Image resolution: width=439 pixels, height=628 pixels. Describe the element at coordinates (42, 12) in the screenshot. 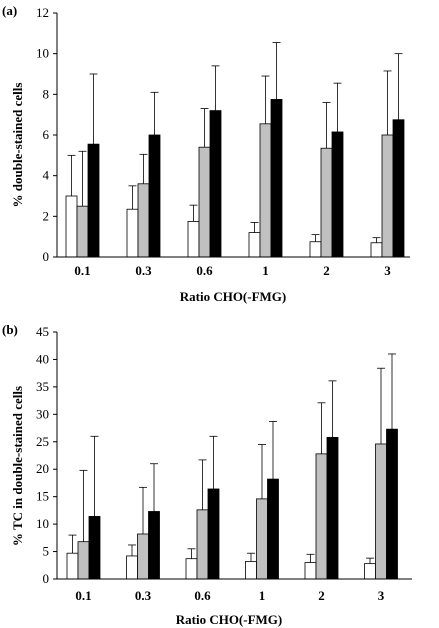

I see `y-tick-label: 12` at that location.